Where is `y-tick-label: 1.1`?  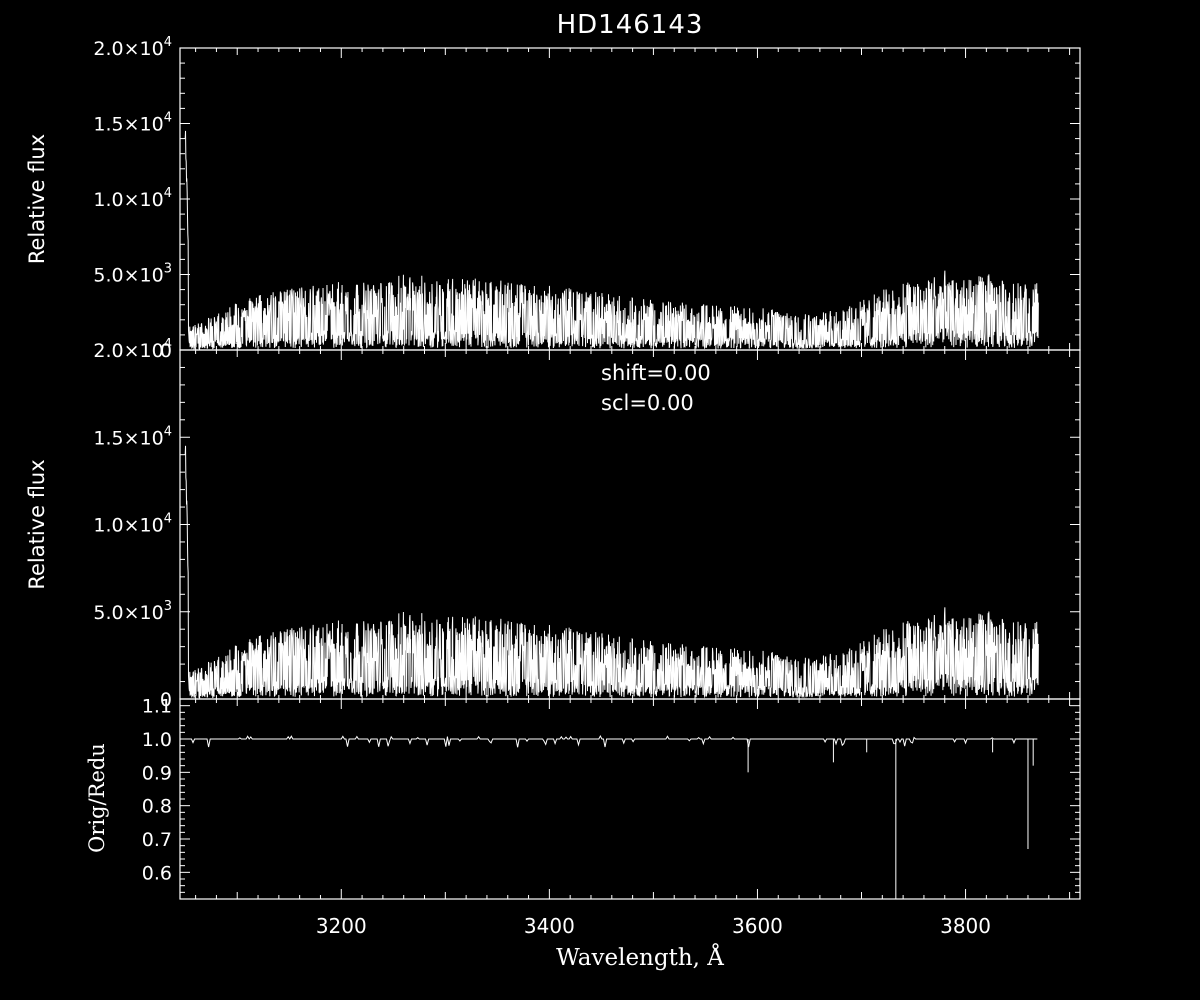
y-tick-label: 1.1 is located at coordinates (157, 707).